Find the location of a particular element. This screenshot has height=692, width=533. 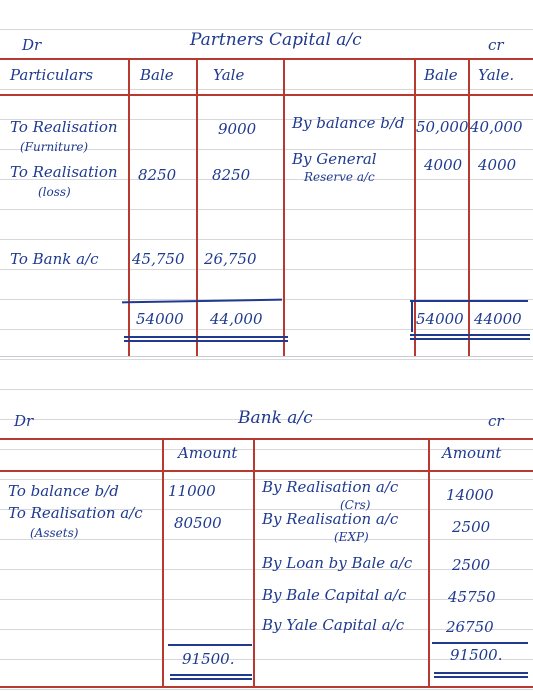

bank-cr-row2-amount: 2500 is located at coordinates (471, 527).